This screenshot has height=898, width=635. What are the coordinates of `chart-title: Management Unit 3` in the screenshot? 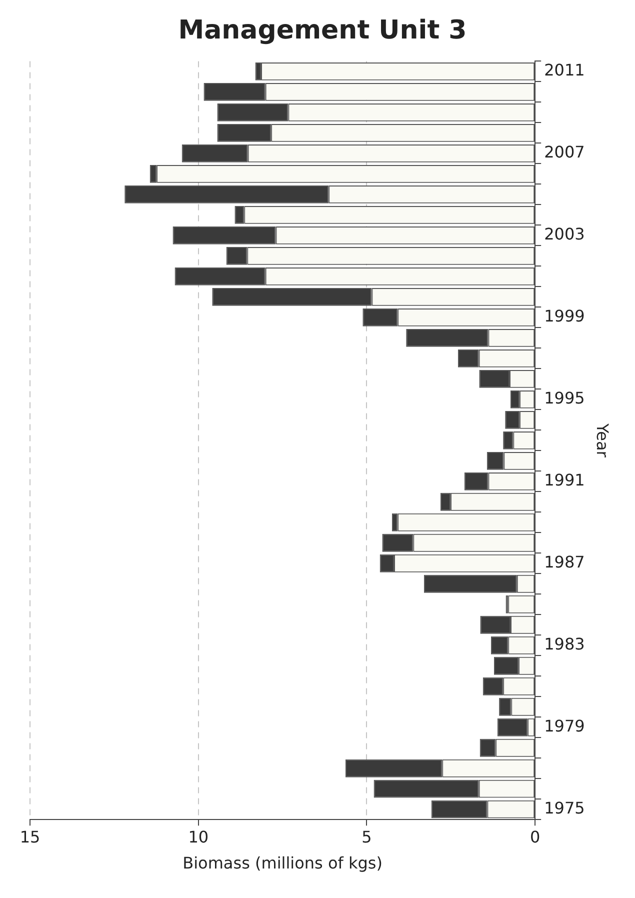 It's located at (322, 30).